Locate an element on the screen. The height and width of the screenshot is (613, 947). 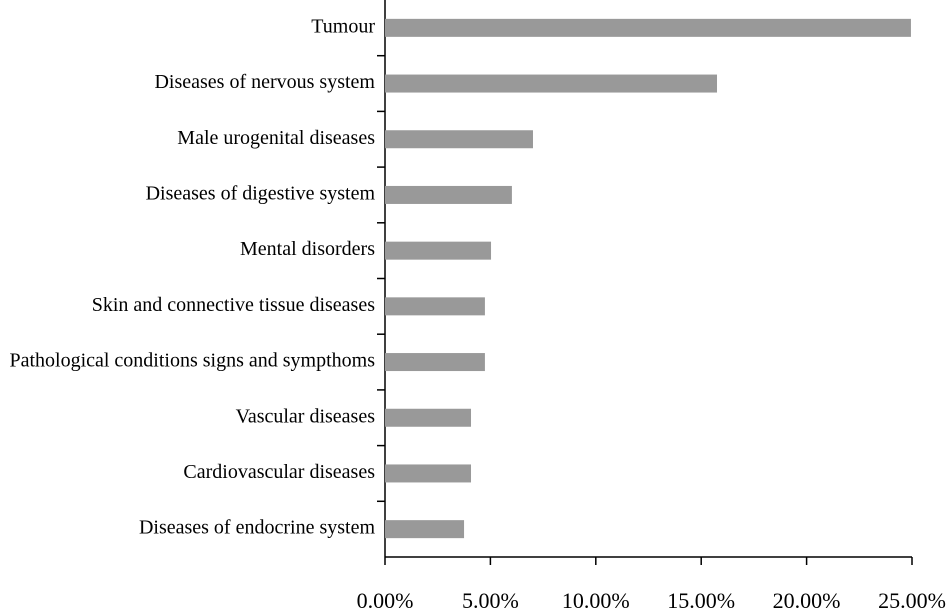
x-tick-label: 20.00% is located at coordinates (807, 600).